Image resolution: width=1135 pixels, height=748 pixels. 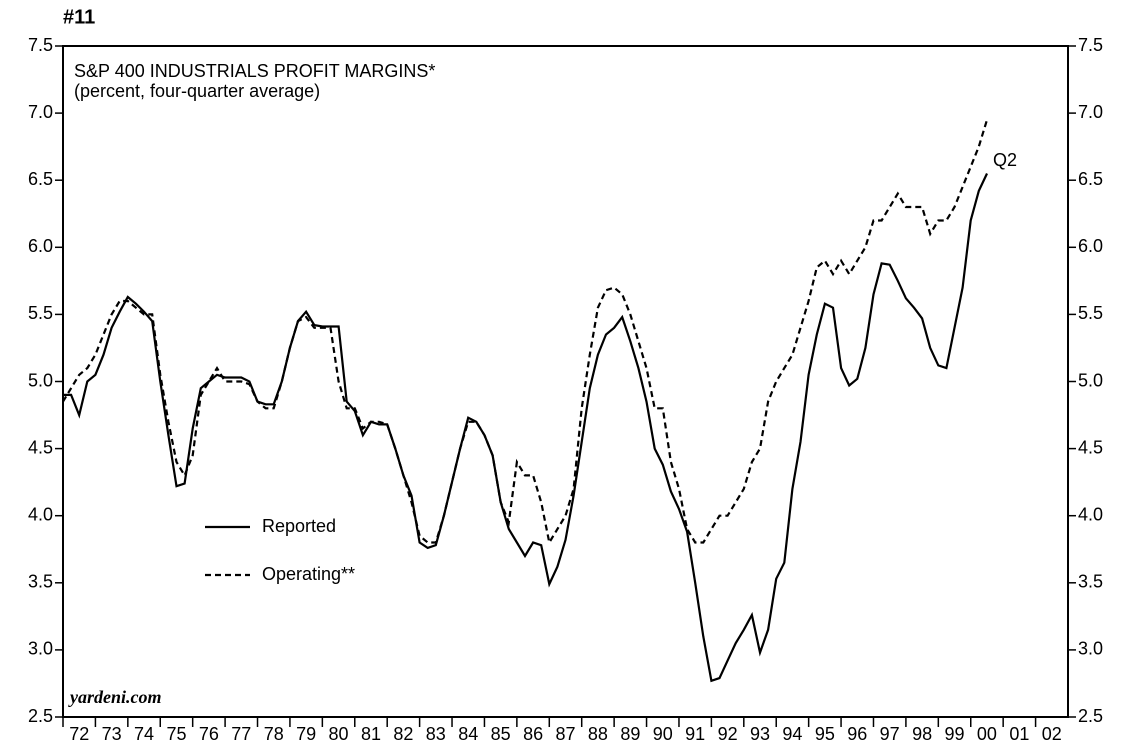 I want to click on x-tick-label: 02, so click(x=1052, y=734).